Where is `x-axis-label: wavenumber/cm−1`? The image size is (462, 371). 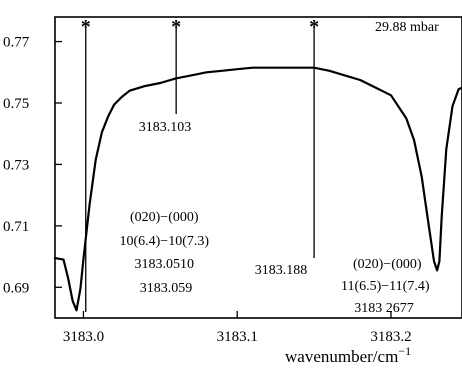 x-axis-label: wavenumber/cm−1 is located at coordinates (348, 355).